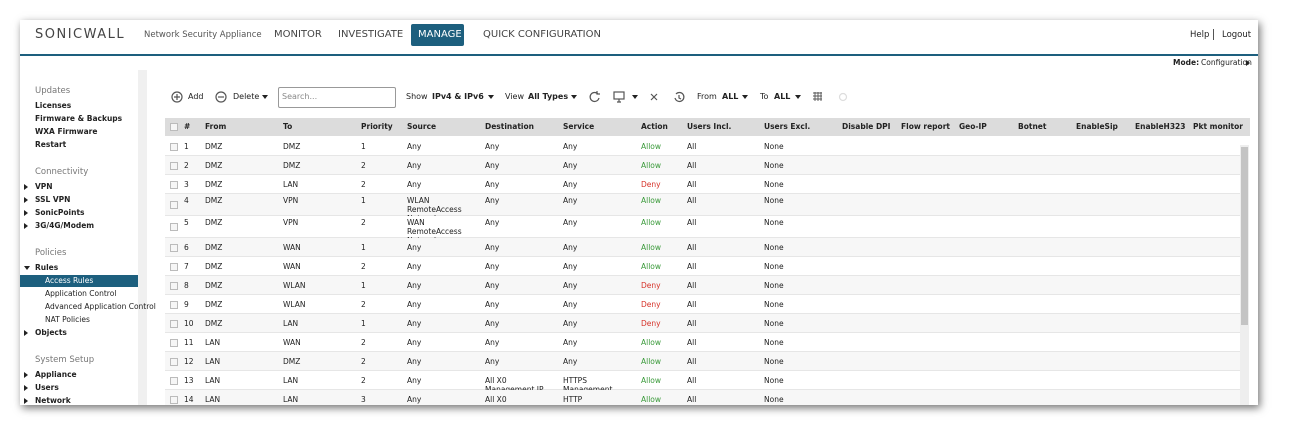 This screenshot has width=1301, height=446. Describe the element at coordinates (548, 96) in the screenshot. I see `view-value: All Types` at that location.